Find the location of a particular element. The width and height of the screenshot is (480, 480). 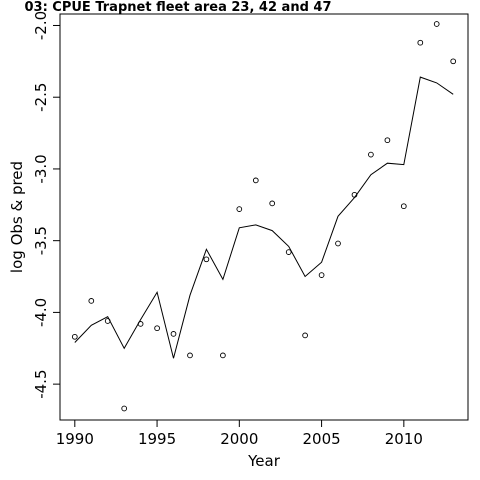

x-tick-label: 2000 is located at coordinates (239, 439).